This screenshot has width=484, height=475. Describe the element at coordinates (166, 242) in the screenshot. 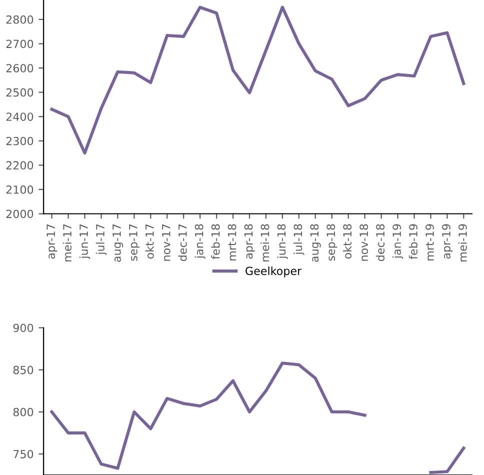

I see `x-tick-label: nov-17` at that location.